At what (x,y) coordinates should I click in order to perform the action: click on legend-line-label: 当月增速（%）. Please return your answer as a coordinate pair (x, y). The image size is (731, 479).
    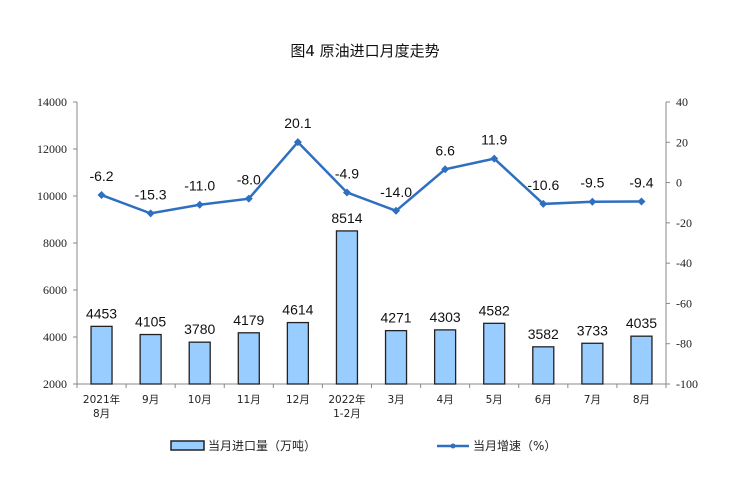
    Looking at the image, I should click on (514, 446).